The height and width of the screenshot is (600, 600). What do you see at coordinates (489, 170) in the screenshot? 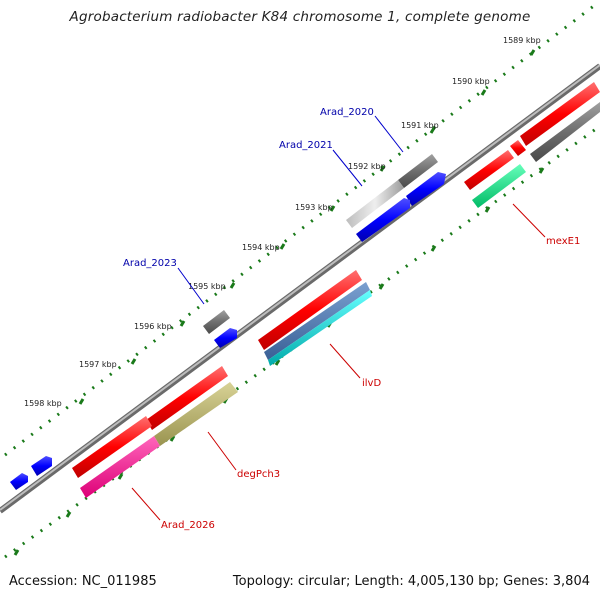
I see `gene-mexe1-red` at bounding box center [489, 170].